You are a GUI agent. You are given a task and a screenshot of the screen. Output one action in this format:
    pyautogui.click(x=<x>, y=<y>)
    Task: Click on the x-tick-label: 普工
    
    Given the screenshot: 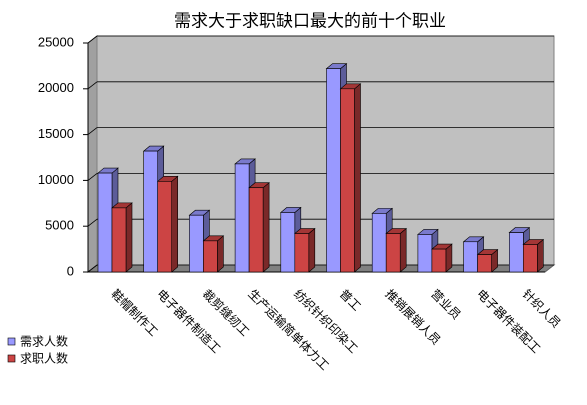 What is the action you would take?
    pyautogui.click(x=350, y=300)
    